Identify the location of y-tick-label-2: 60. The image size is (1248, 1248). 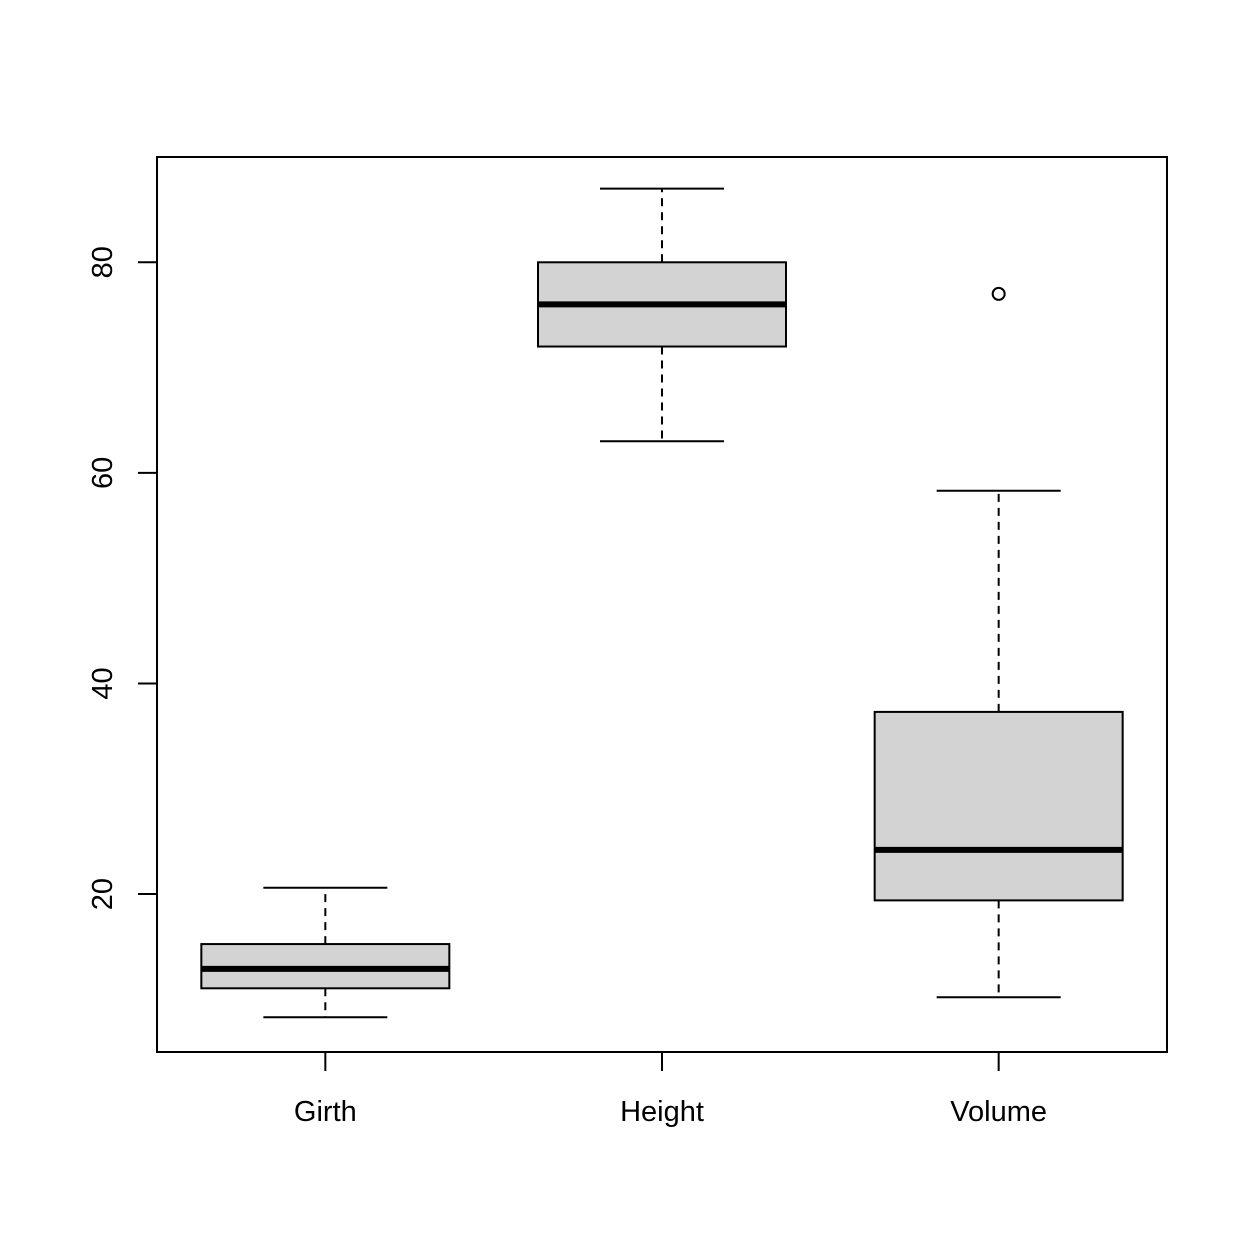
(103, 473).